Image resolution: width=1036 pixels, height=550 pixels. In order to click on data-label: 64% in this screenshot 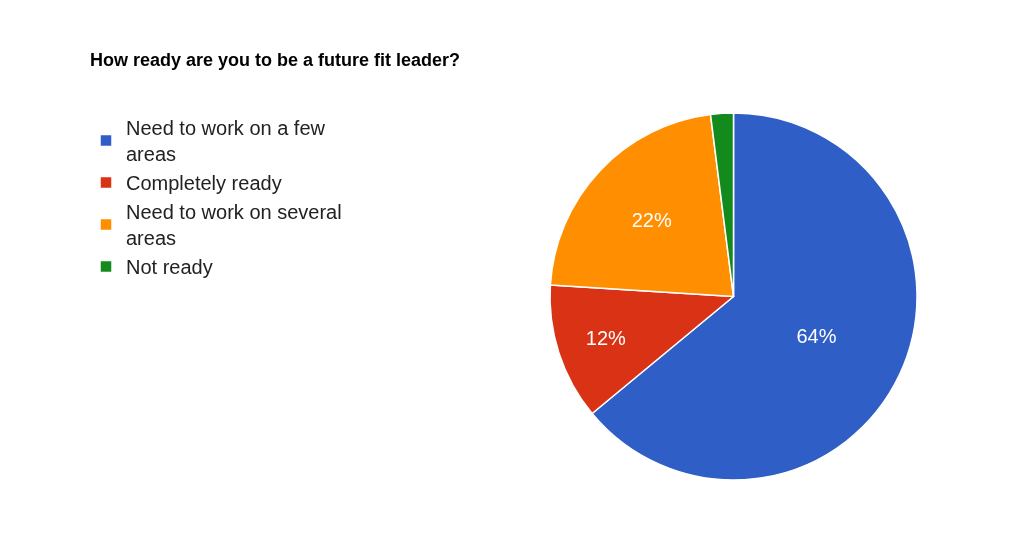, I will do `click(816, 335)`.